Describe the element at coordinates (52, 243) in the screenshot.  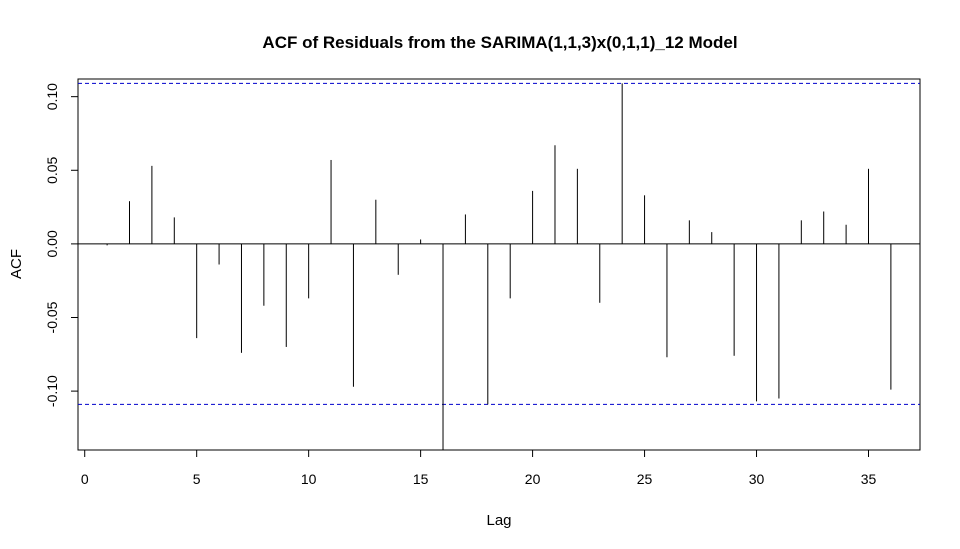
I see `y-tick-label: 0.00` at that location.